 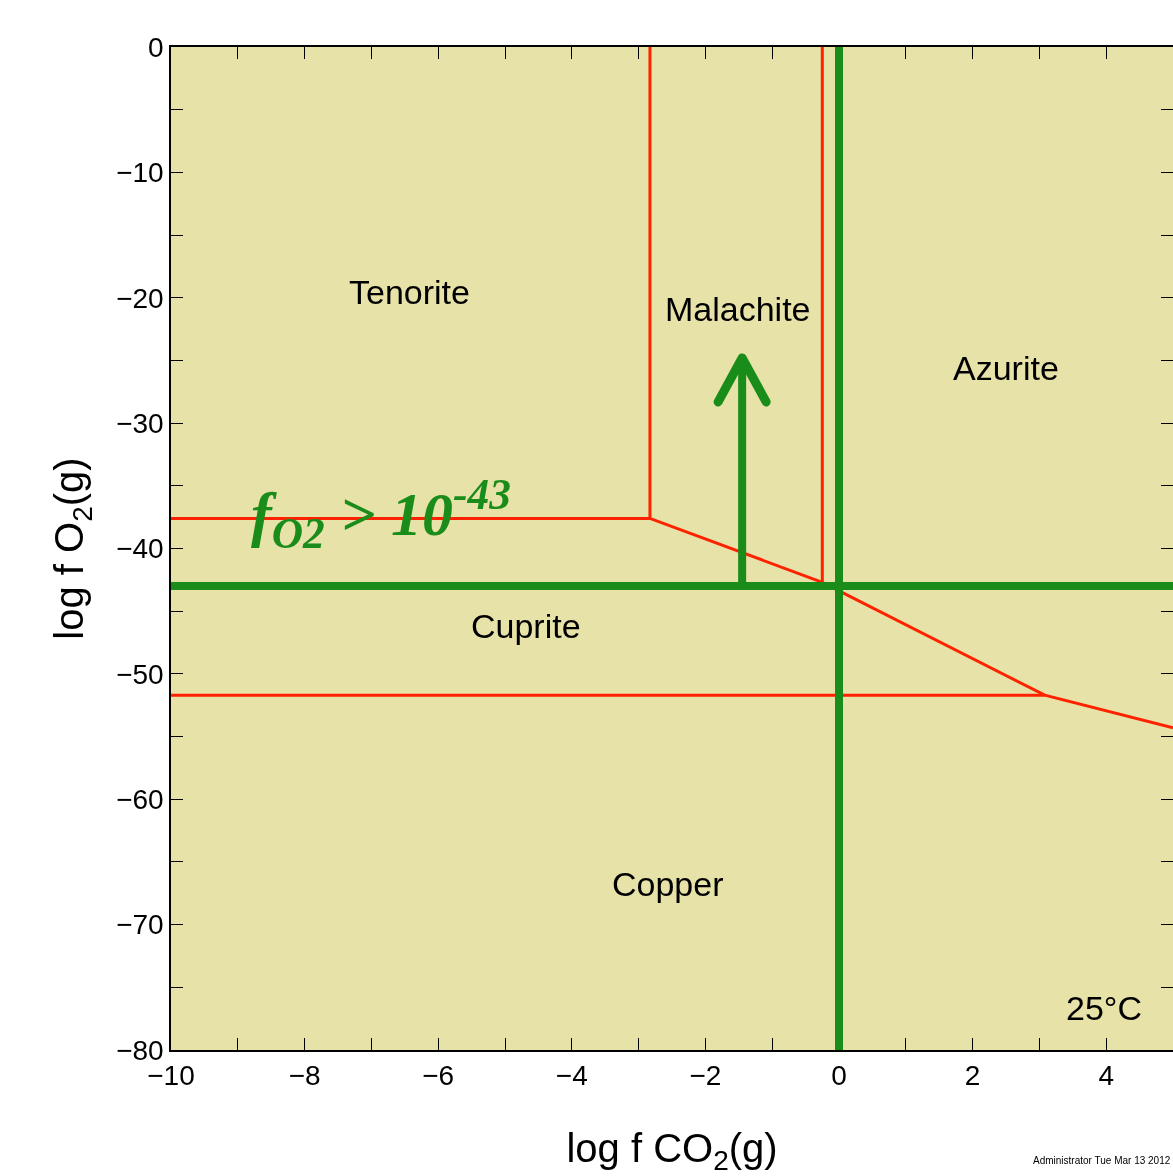 What do you see at coordinates (140, 423) in the screenshot?
I see `y-tick-label: −30` at bounding box center [140, 423].